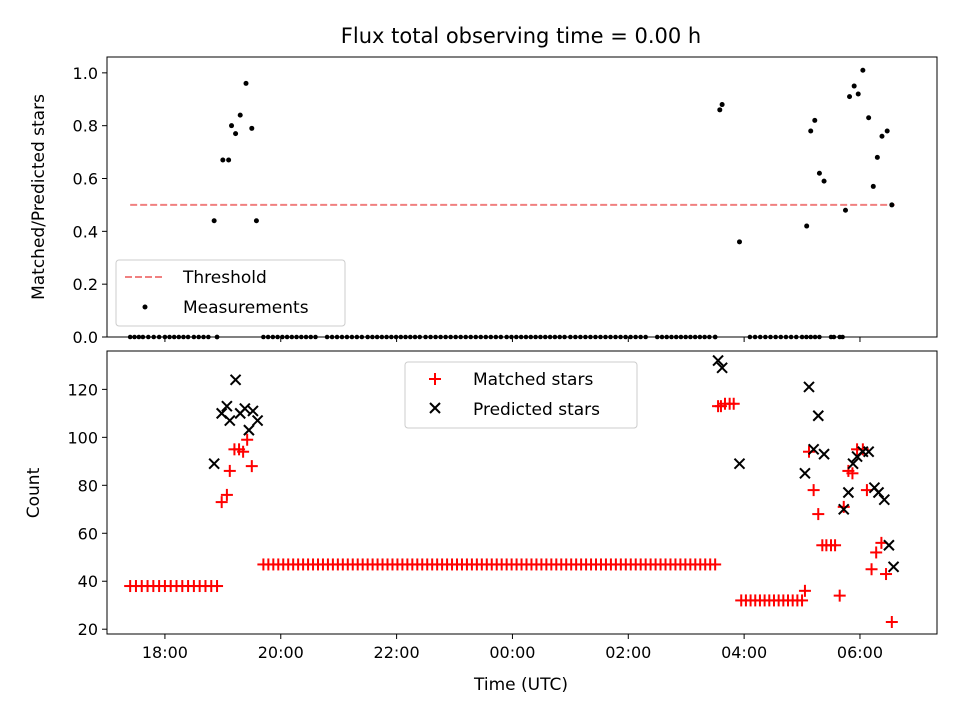  Describe the element at coordinates (85, 179) in the screenshot. I see `y-tick-label: 0.6` at that location.